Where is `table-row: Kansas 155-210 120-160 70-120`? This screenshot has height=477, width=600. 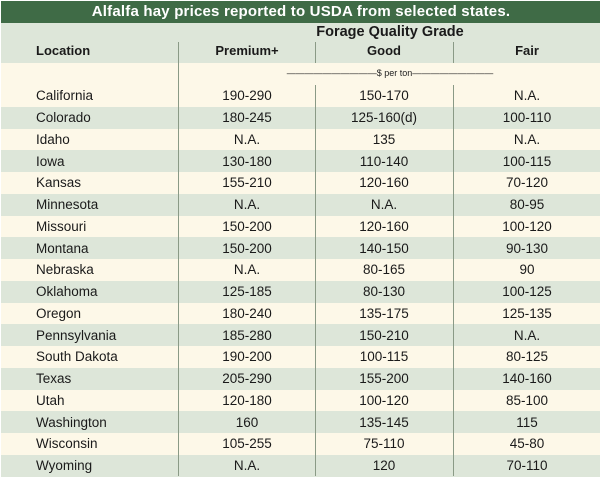 table-row: Kansas 155-210 120-160 70-120 is located at coordinates (300, 183).